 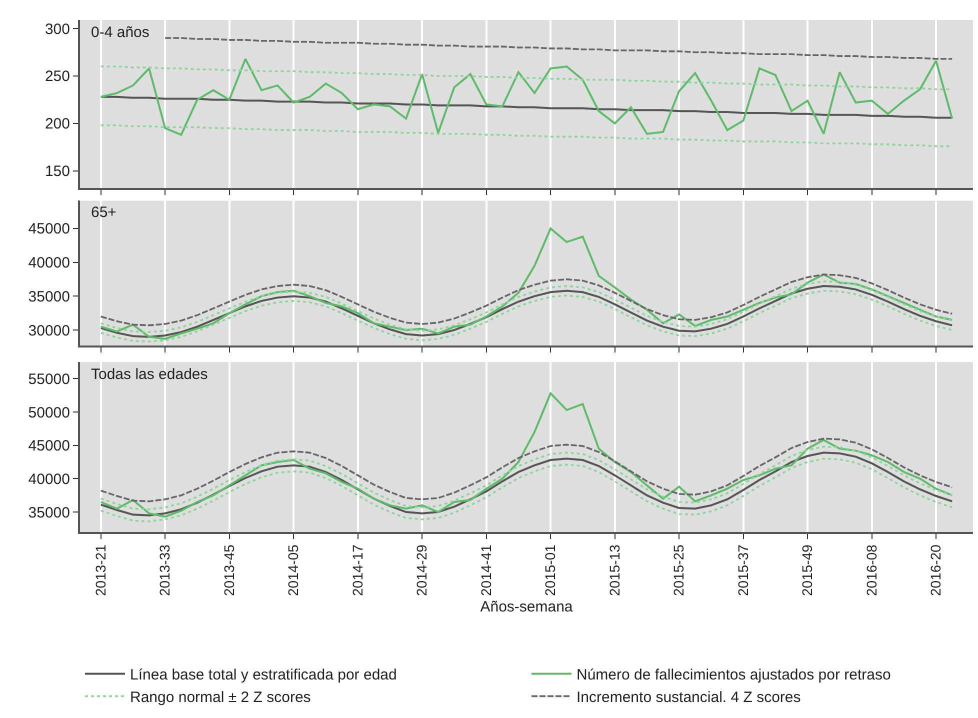 What do you see at coordinates (57, 29) in the screenshot?
I see `y-tick-label: 300` at bounding box center [57, 29].